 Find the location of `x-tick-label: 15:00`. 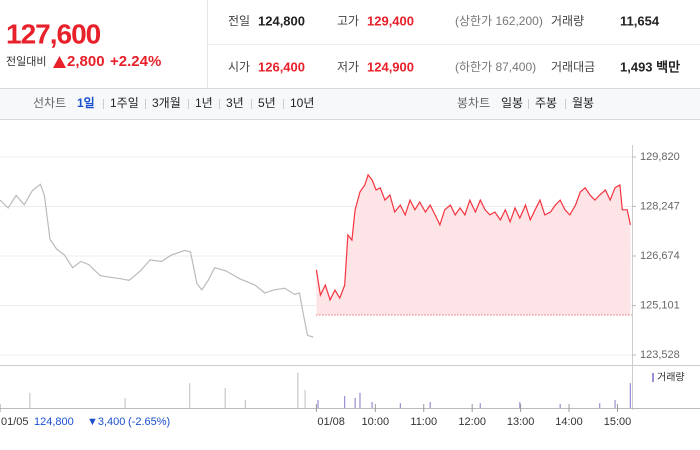

x-tick-label: 15:00 is located at coordinates (618, 422).